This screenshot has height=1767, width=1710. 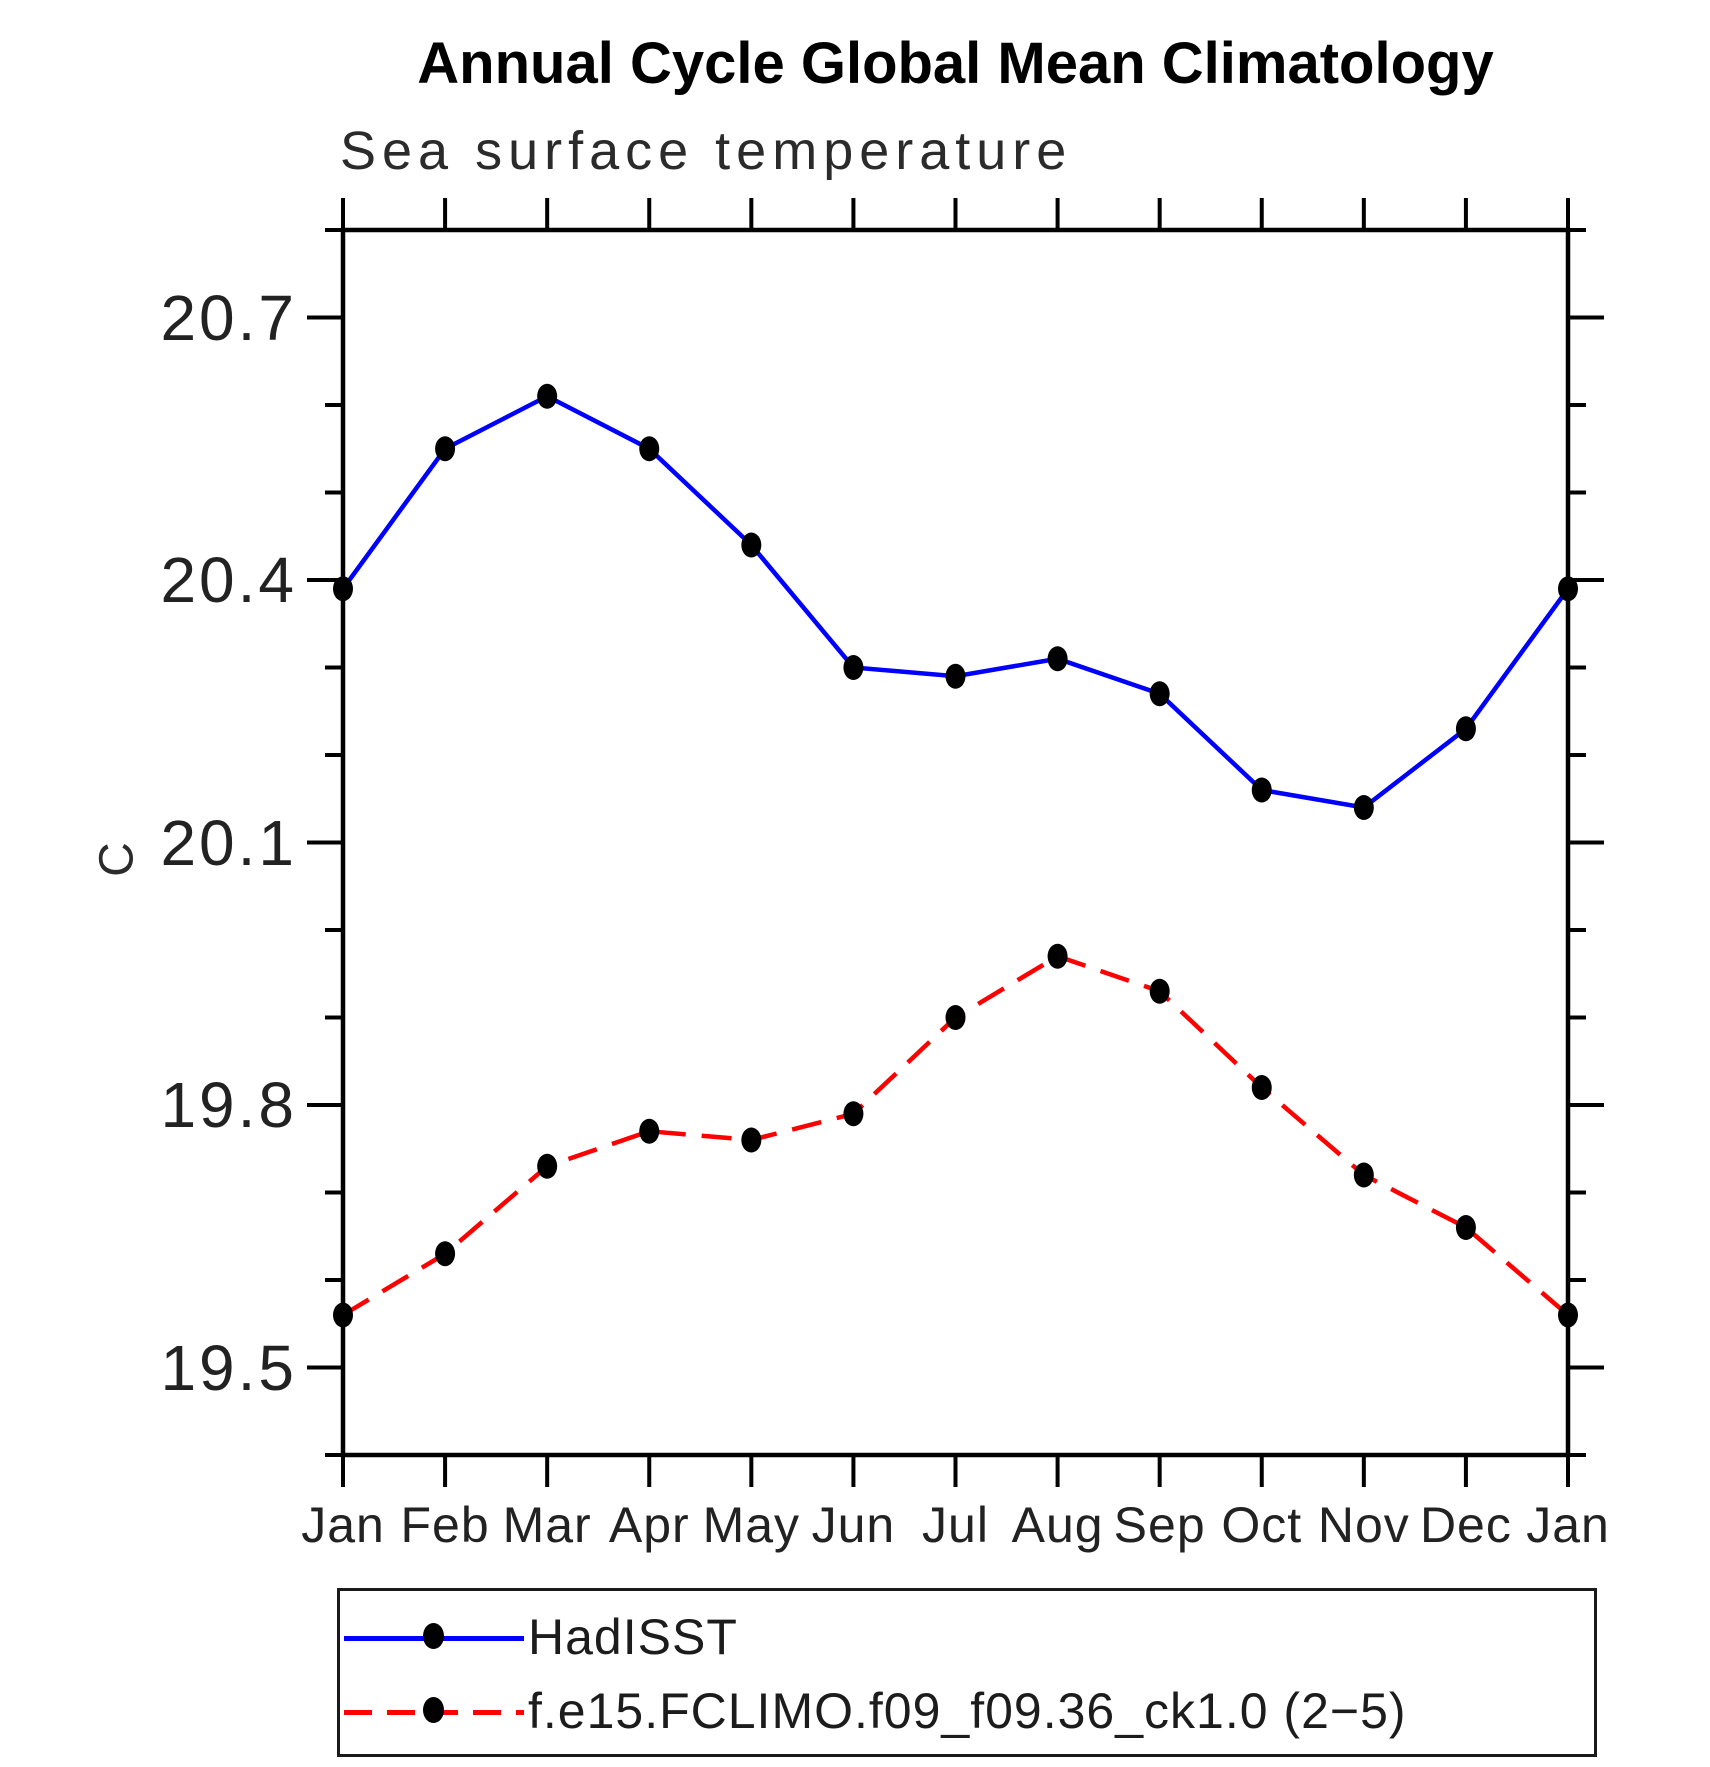 What do you see at coordinates (955, 63) in the screenshot?
I see `chart-title: Annual Cycle Global Mean Climatology` at bounding box center [955, 63].